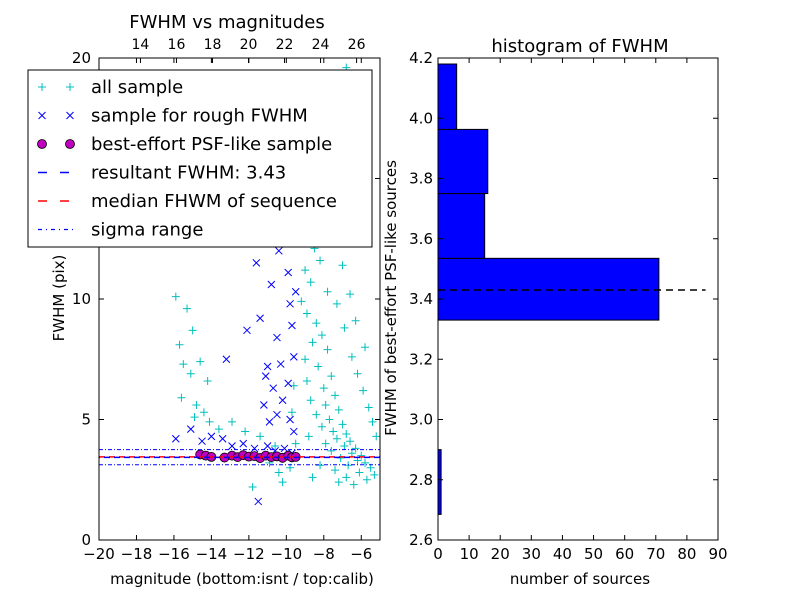  I want to click on hist-x-tick-label: 0, so click(438, 554).